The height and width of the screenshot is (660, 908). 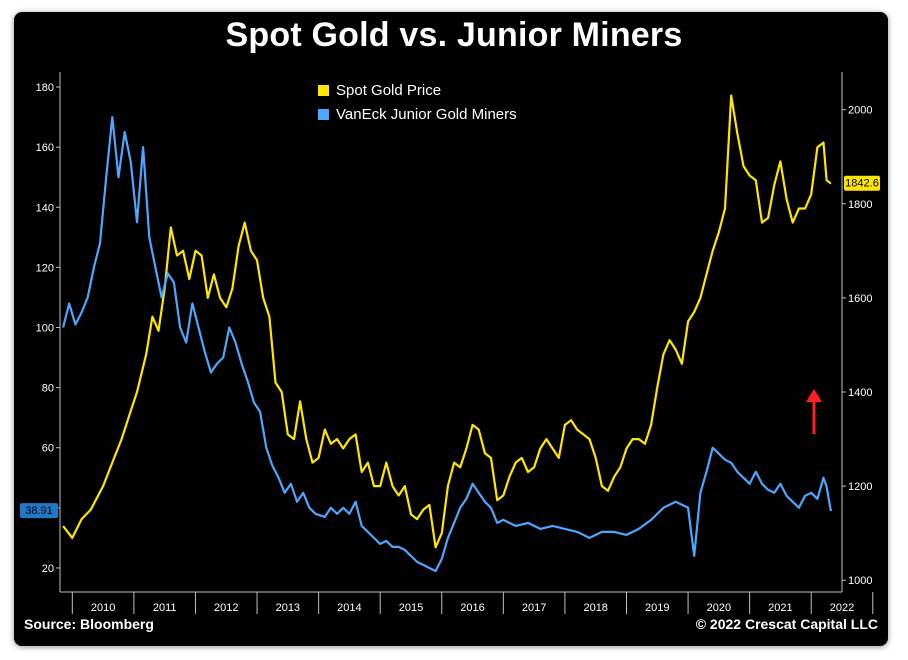 I want to click on red-arrow-icon, so click(x=814, y=411).